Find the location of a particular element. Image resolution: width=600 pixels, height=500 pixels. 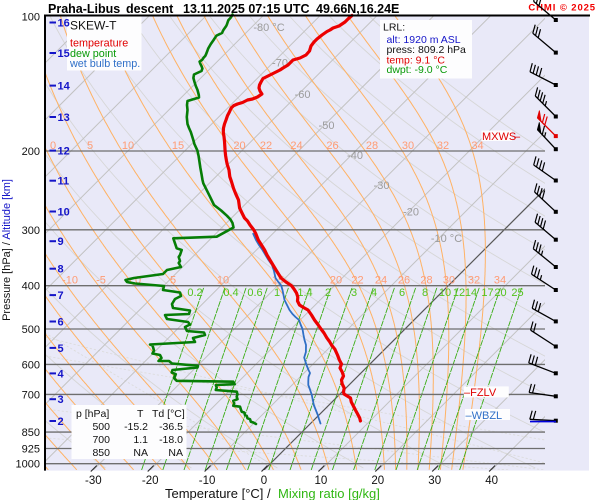

svg-text: –WBZL is located at coordinates (484, 416).